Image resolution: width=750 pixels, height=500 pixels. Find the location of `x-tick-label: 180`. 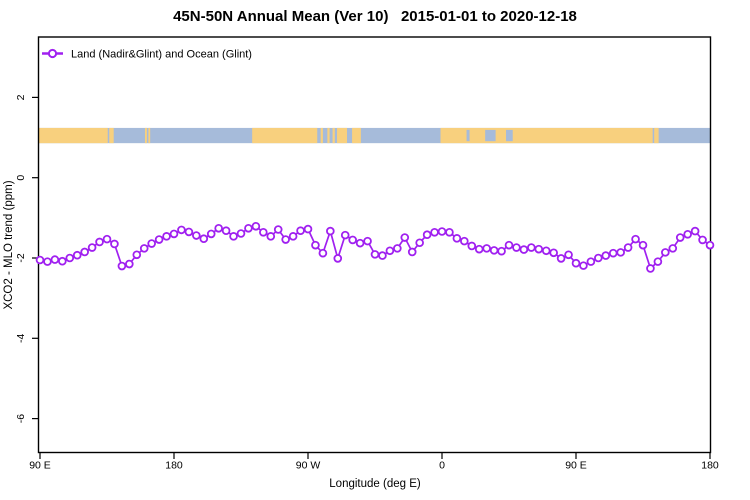

x-tick-label: 180 is located at coordinates (174, 466).